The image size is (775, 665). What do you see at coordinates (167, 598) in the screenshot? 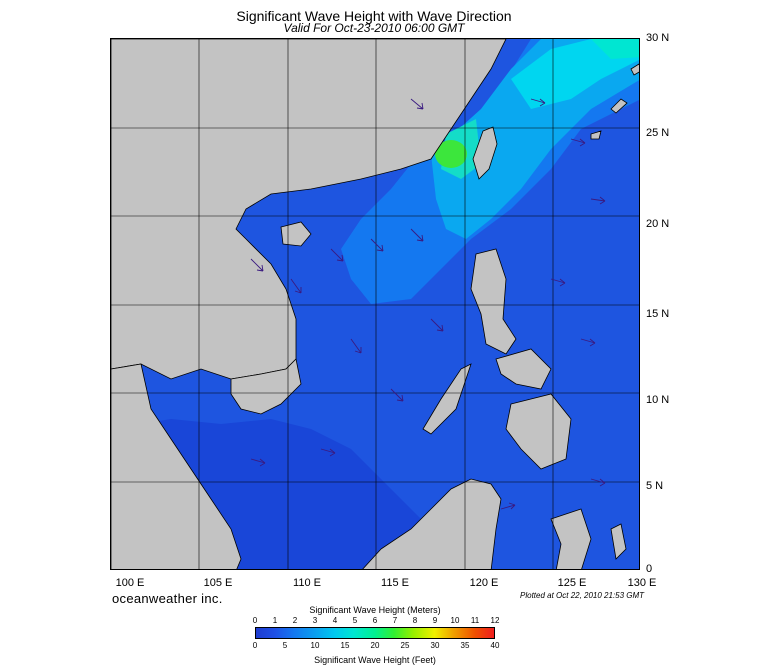
I see `brand-logo-text: oceanweather inc.` at bounding box center [167, 598].